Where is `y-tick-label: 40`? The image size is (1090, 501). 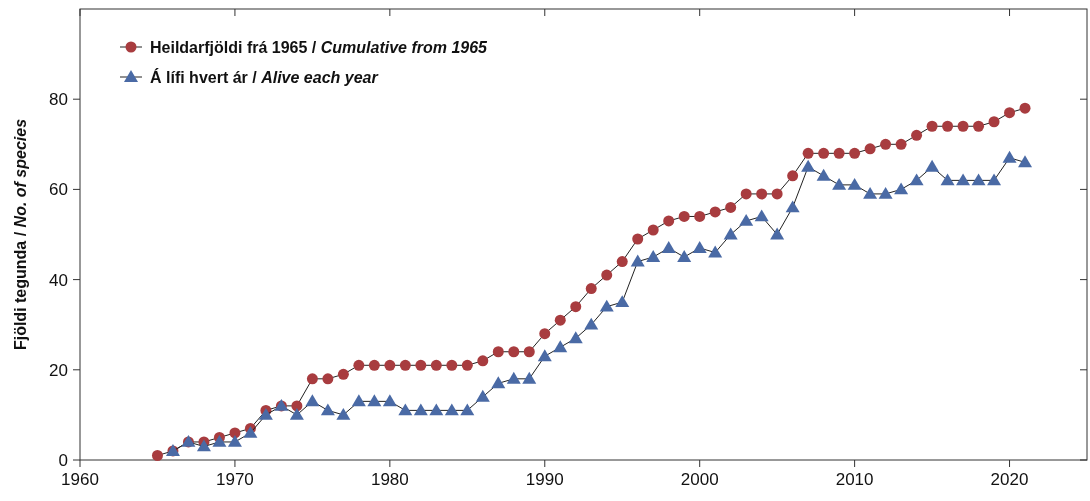
y-tick-label: 40 is located at coordinates (58, 280).